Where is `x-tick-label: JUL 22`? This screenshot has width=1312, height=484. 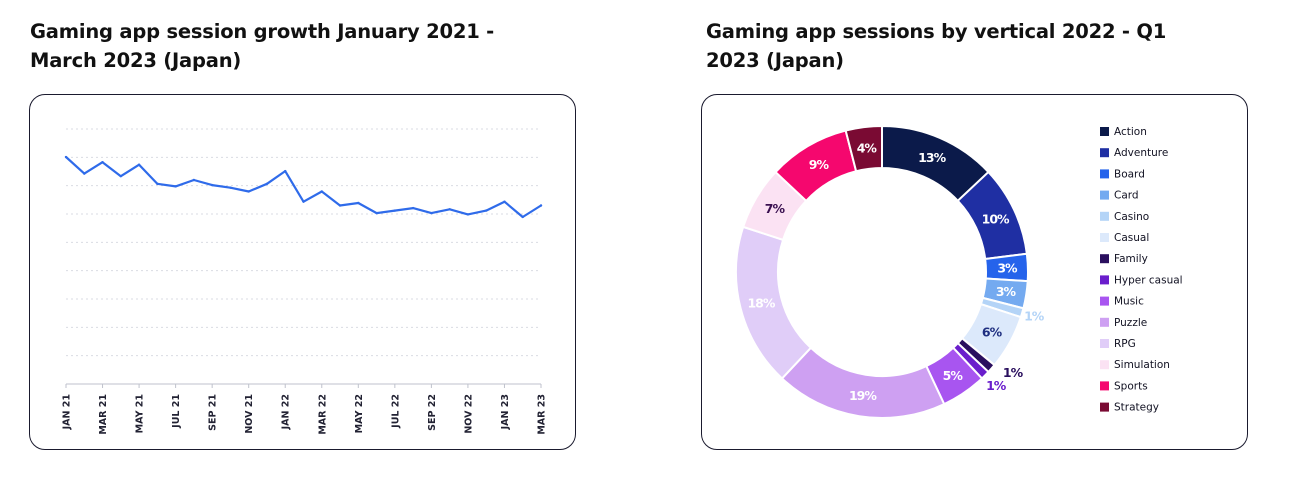 x-tick-label: JUL 22 is located at coordinates (395, 411).